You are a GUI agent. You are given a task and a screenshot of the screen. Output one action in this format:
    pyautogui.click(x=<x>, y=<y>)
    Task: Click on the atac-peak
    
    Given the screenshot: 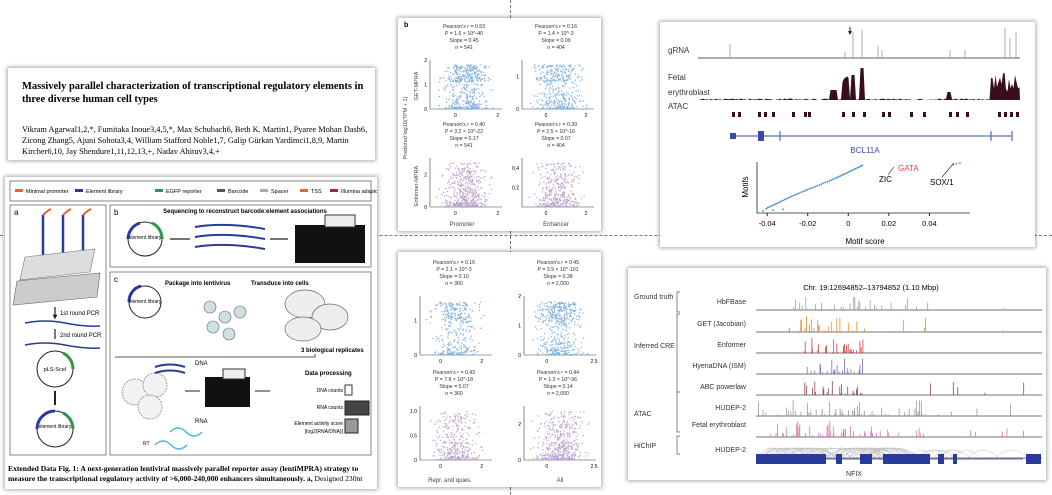 What is the action you would take?
    pyautogui.click(x=739, y=114)
    